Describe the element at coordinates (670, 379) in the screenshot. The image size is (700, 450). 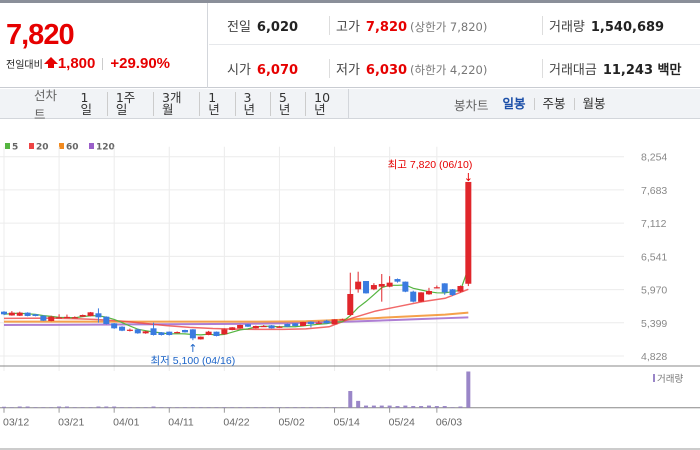
I see `volume-legend-label: 거래량` at that location.